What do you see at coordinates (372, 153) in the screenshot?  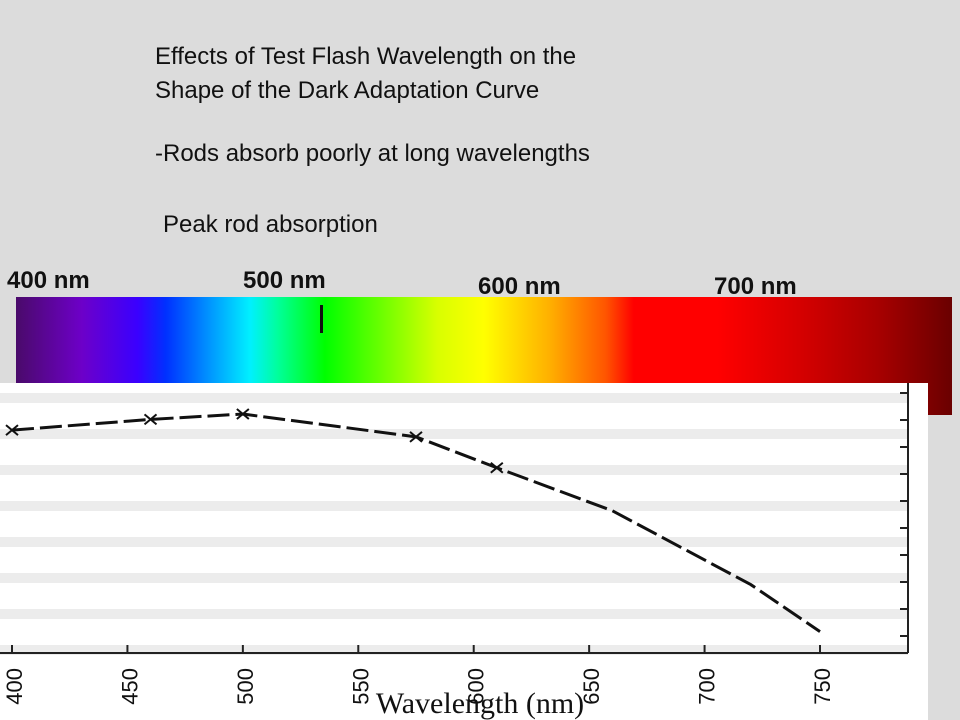 I see `bullet-text: -Rods absorb poorly at long wavelengths` at bounding box center [372, 153].